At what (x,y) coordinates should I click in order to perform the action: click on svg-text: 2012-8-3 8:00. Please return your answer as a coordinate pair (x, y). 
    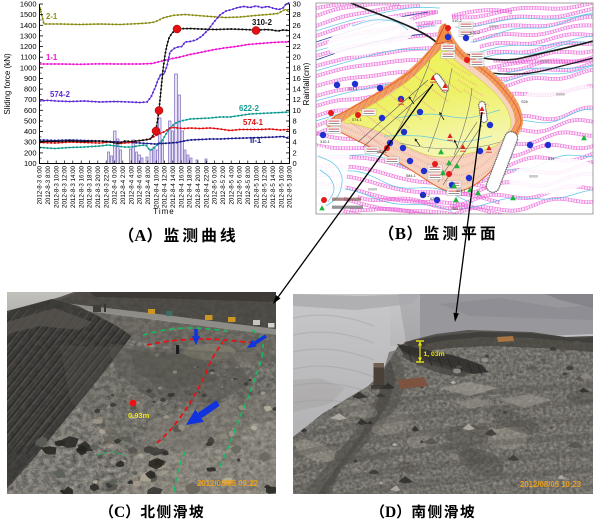
    Looking at the image, I should click on (48, 184).